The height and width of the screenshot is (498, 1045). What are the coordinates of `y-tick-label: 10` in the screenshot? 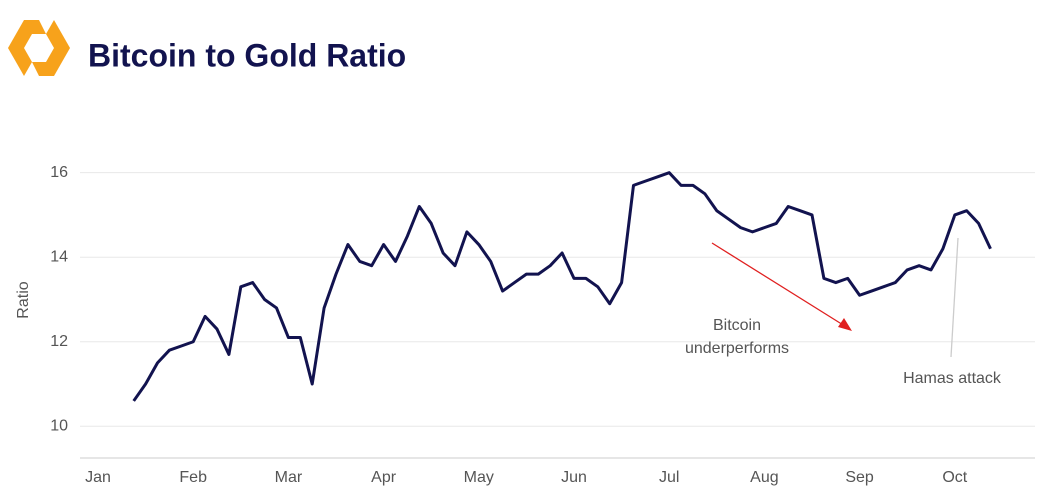 It's located at (59, 426).